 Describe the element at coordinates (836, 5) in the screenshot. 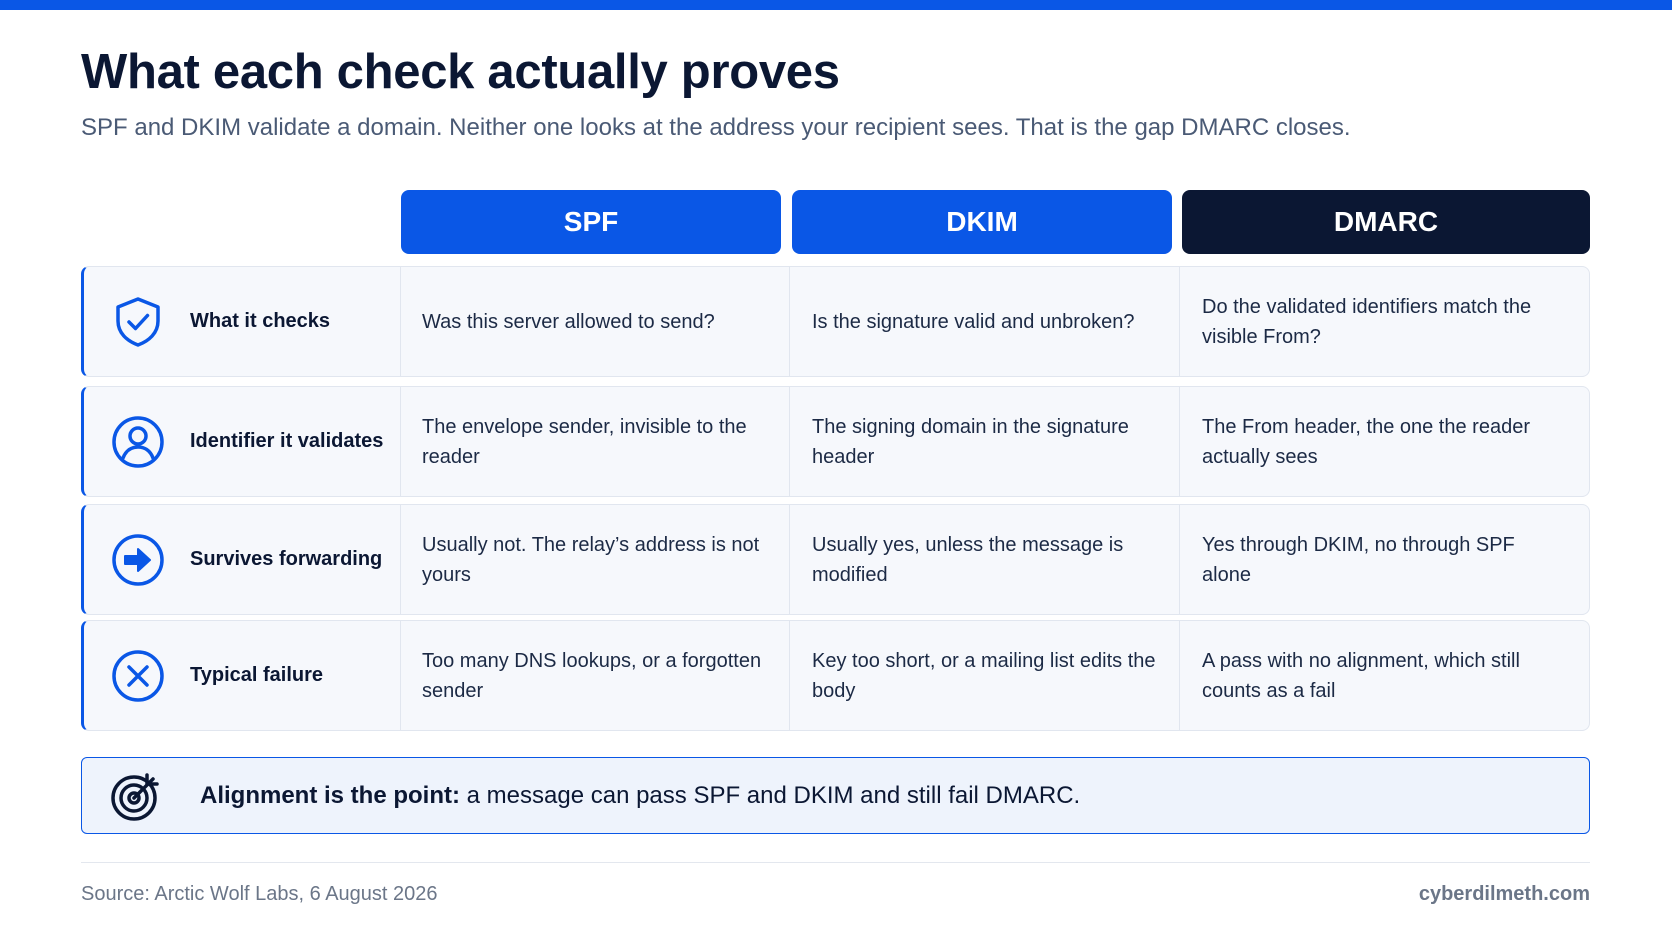

I see `top-accent-bar` at that location.